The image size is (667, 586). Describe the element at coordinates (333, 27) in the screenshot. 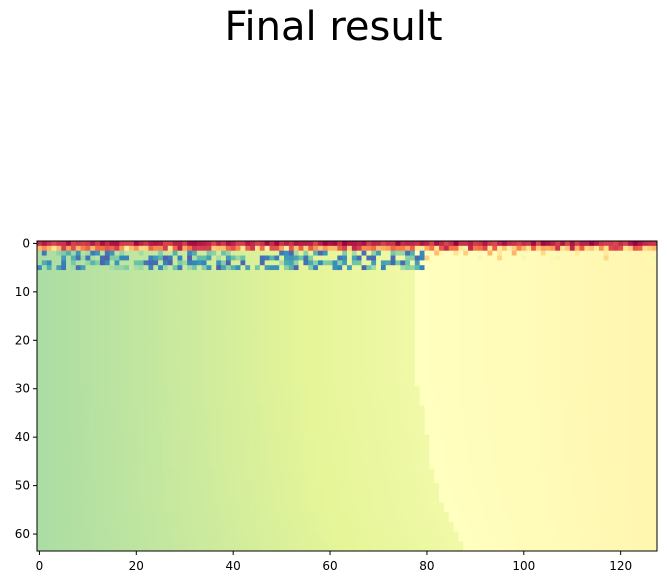

I see `chart-title: Final result` at that location.